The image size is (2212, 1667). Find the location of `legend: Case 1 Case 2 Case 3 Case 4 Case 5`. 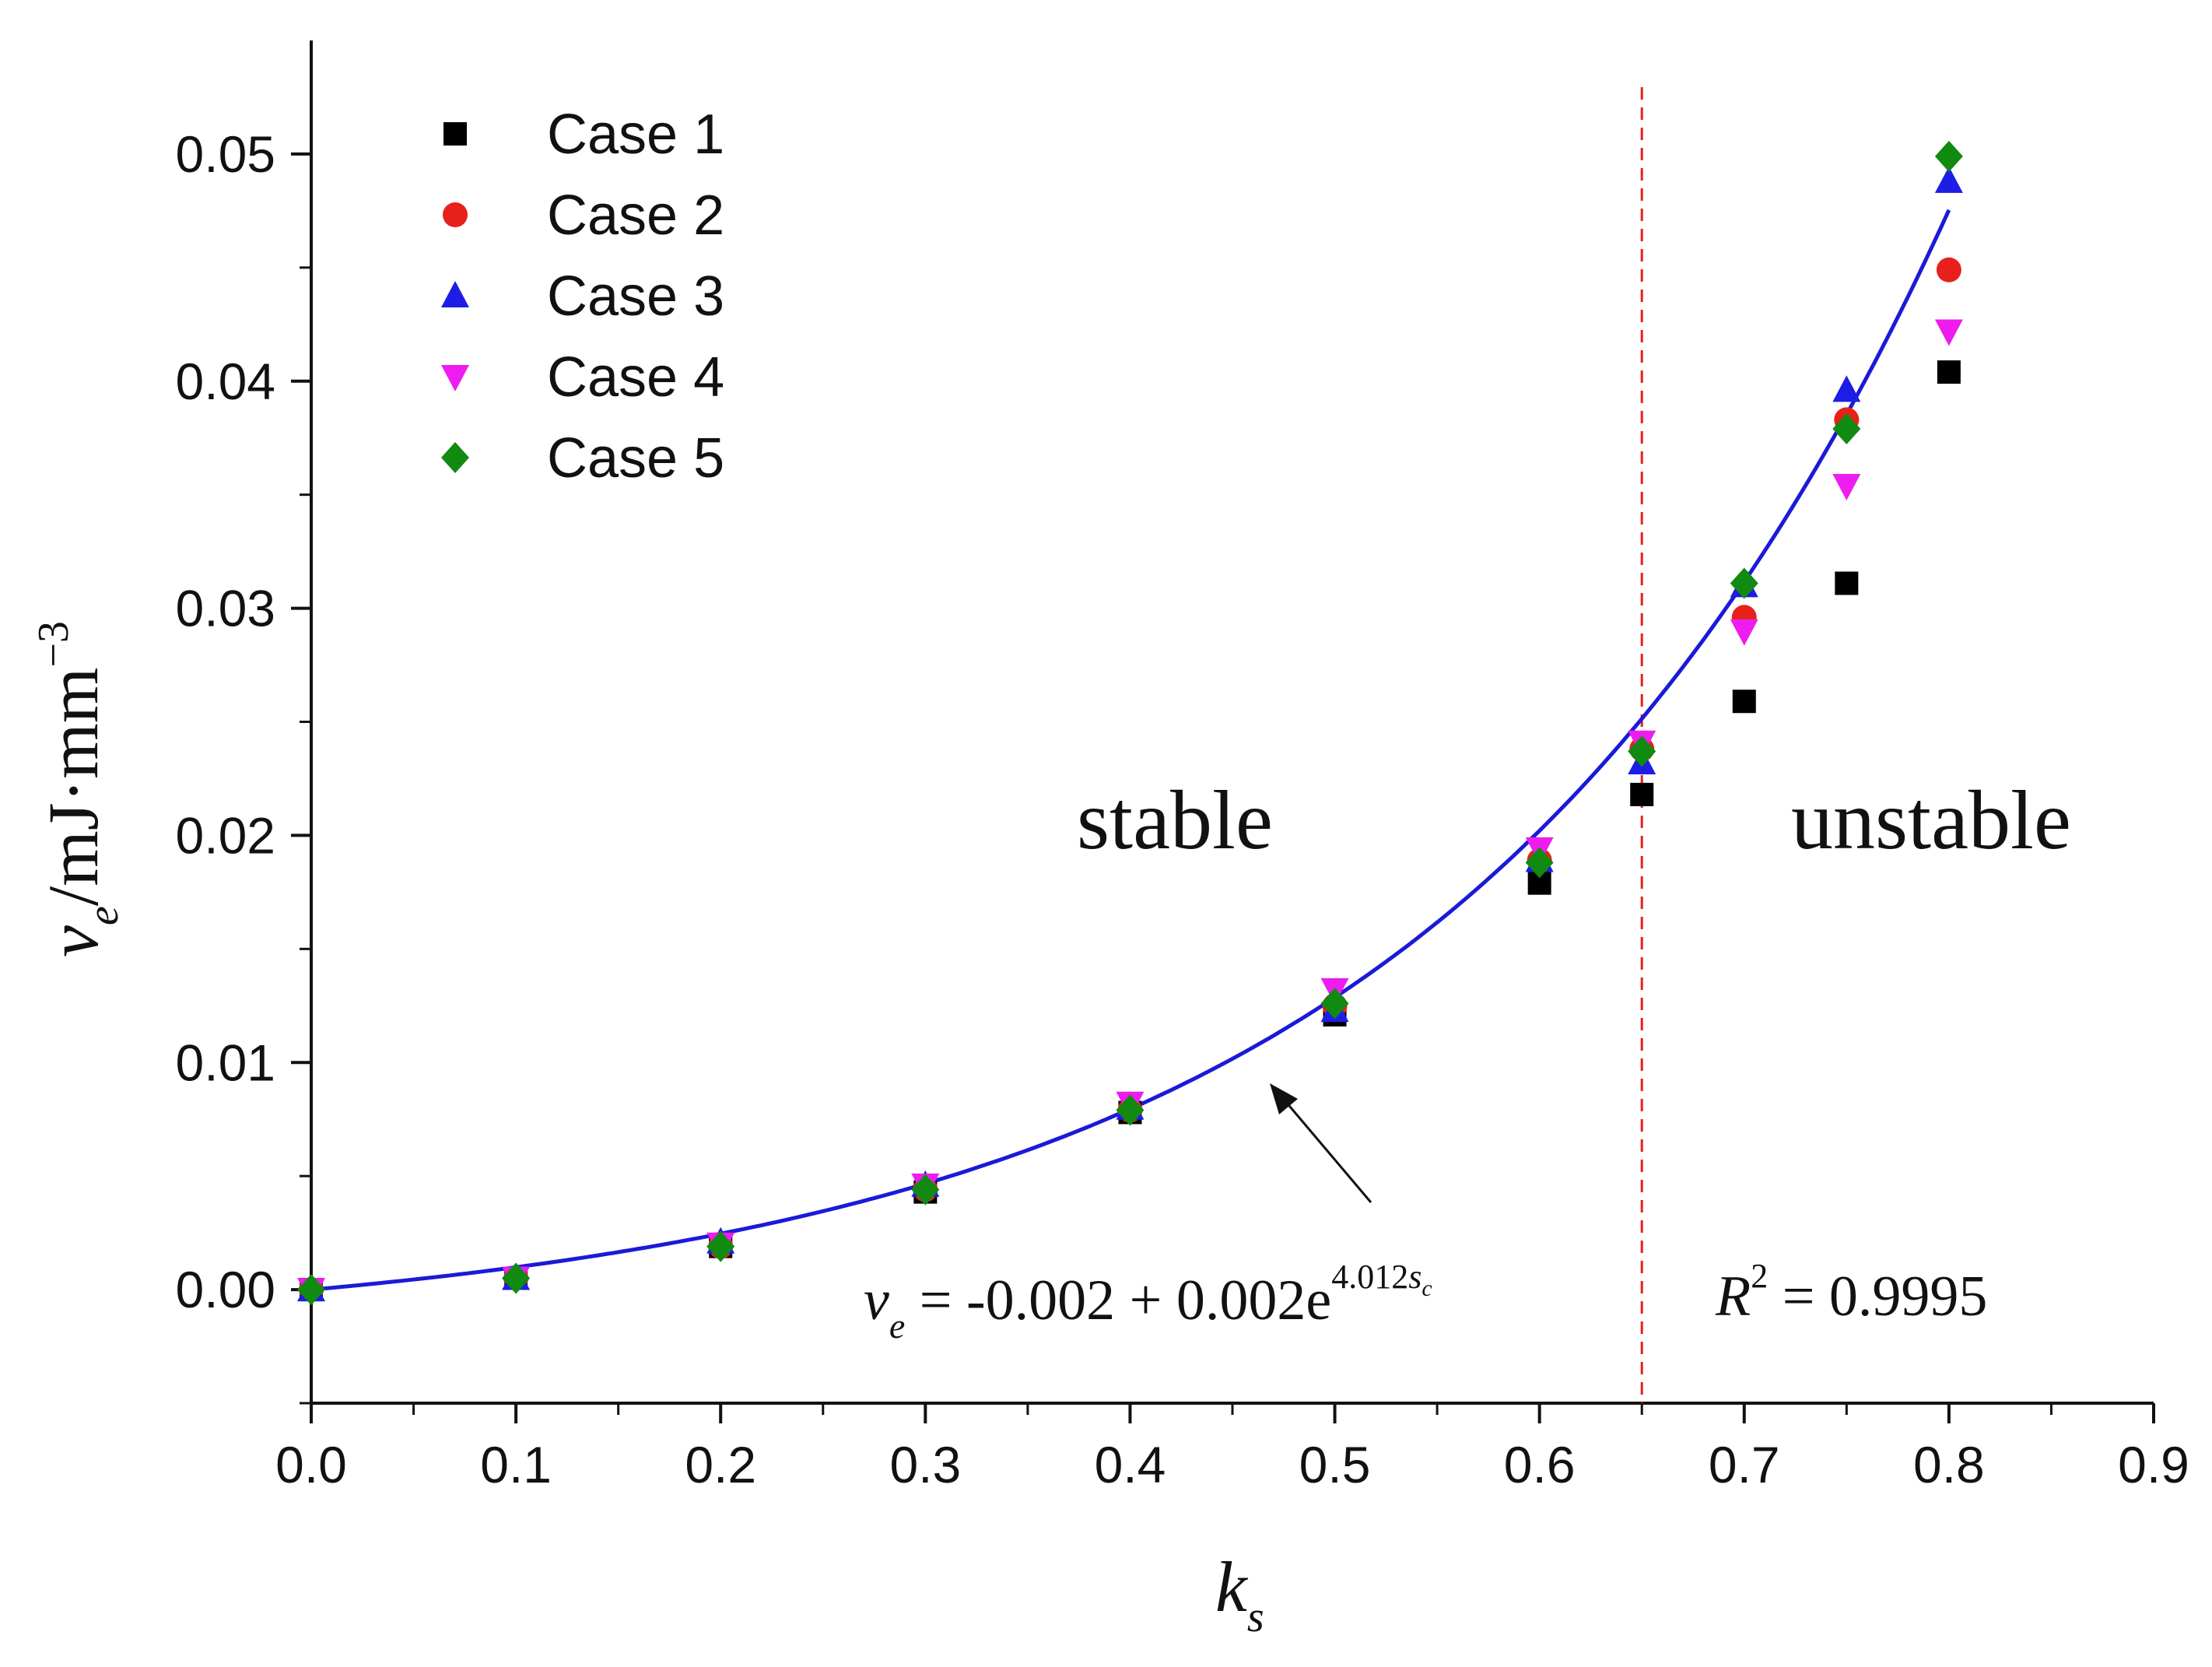

legend: Case 1 Case 2 Case 3 Case 4 Case 5 is located at coordinates (582, 297).